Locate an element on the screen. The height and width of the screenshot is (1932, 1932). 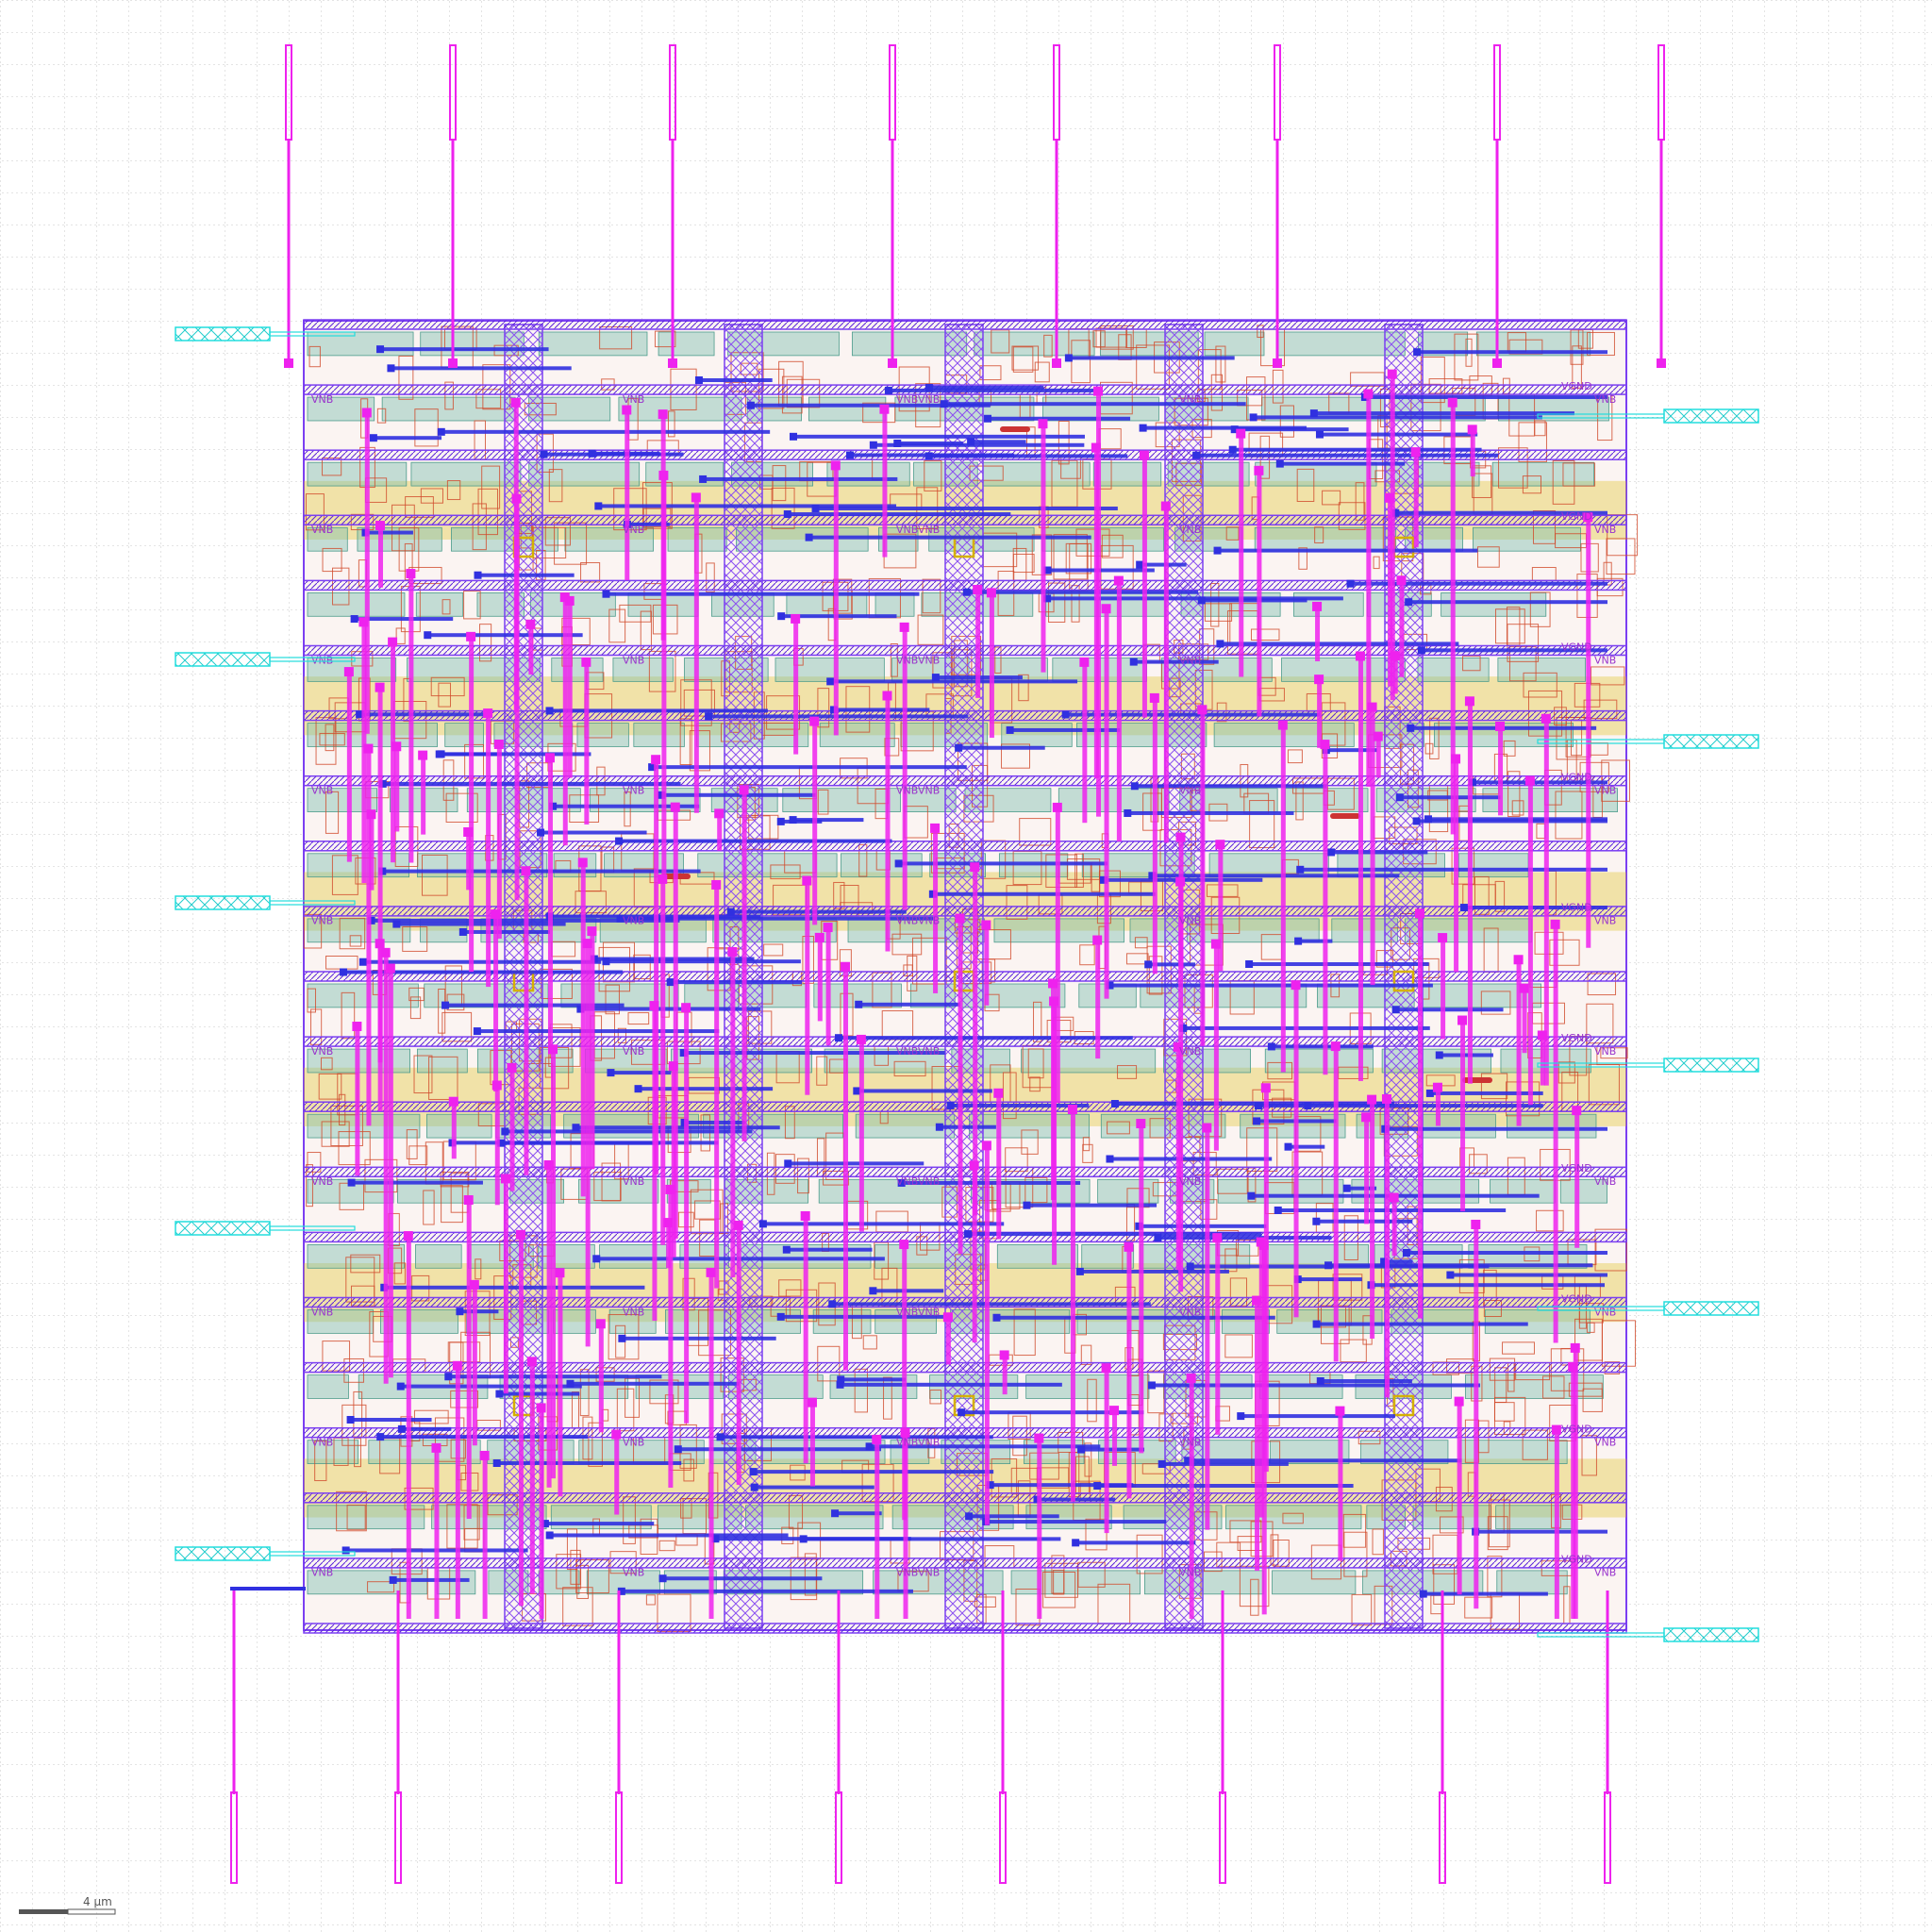
net-label-vnb: VNB is located at coordinates (322, 1573).